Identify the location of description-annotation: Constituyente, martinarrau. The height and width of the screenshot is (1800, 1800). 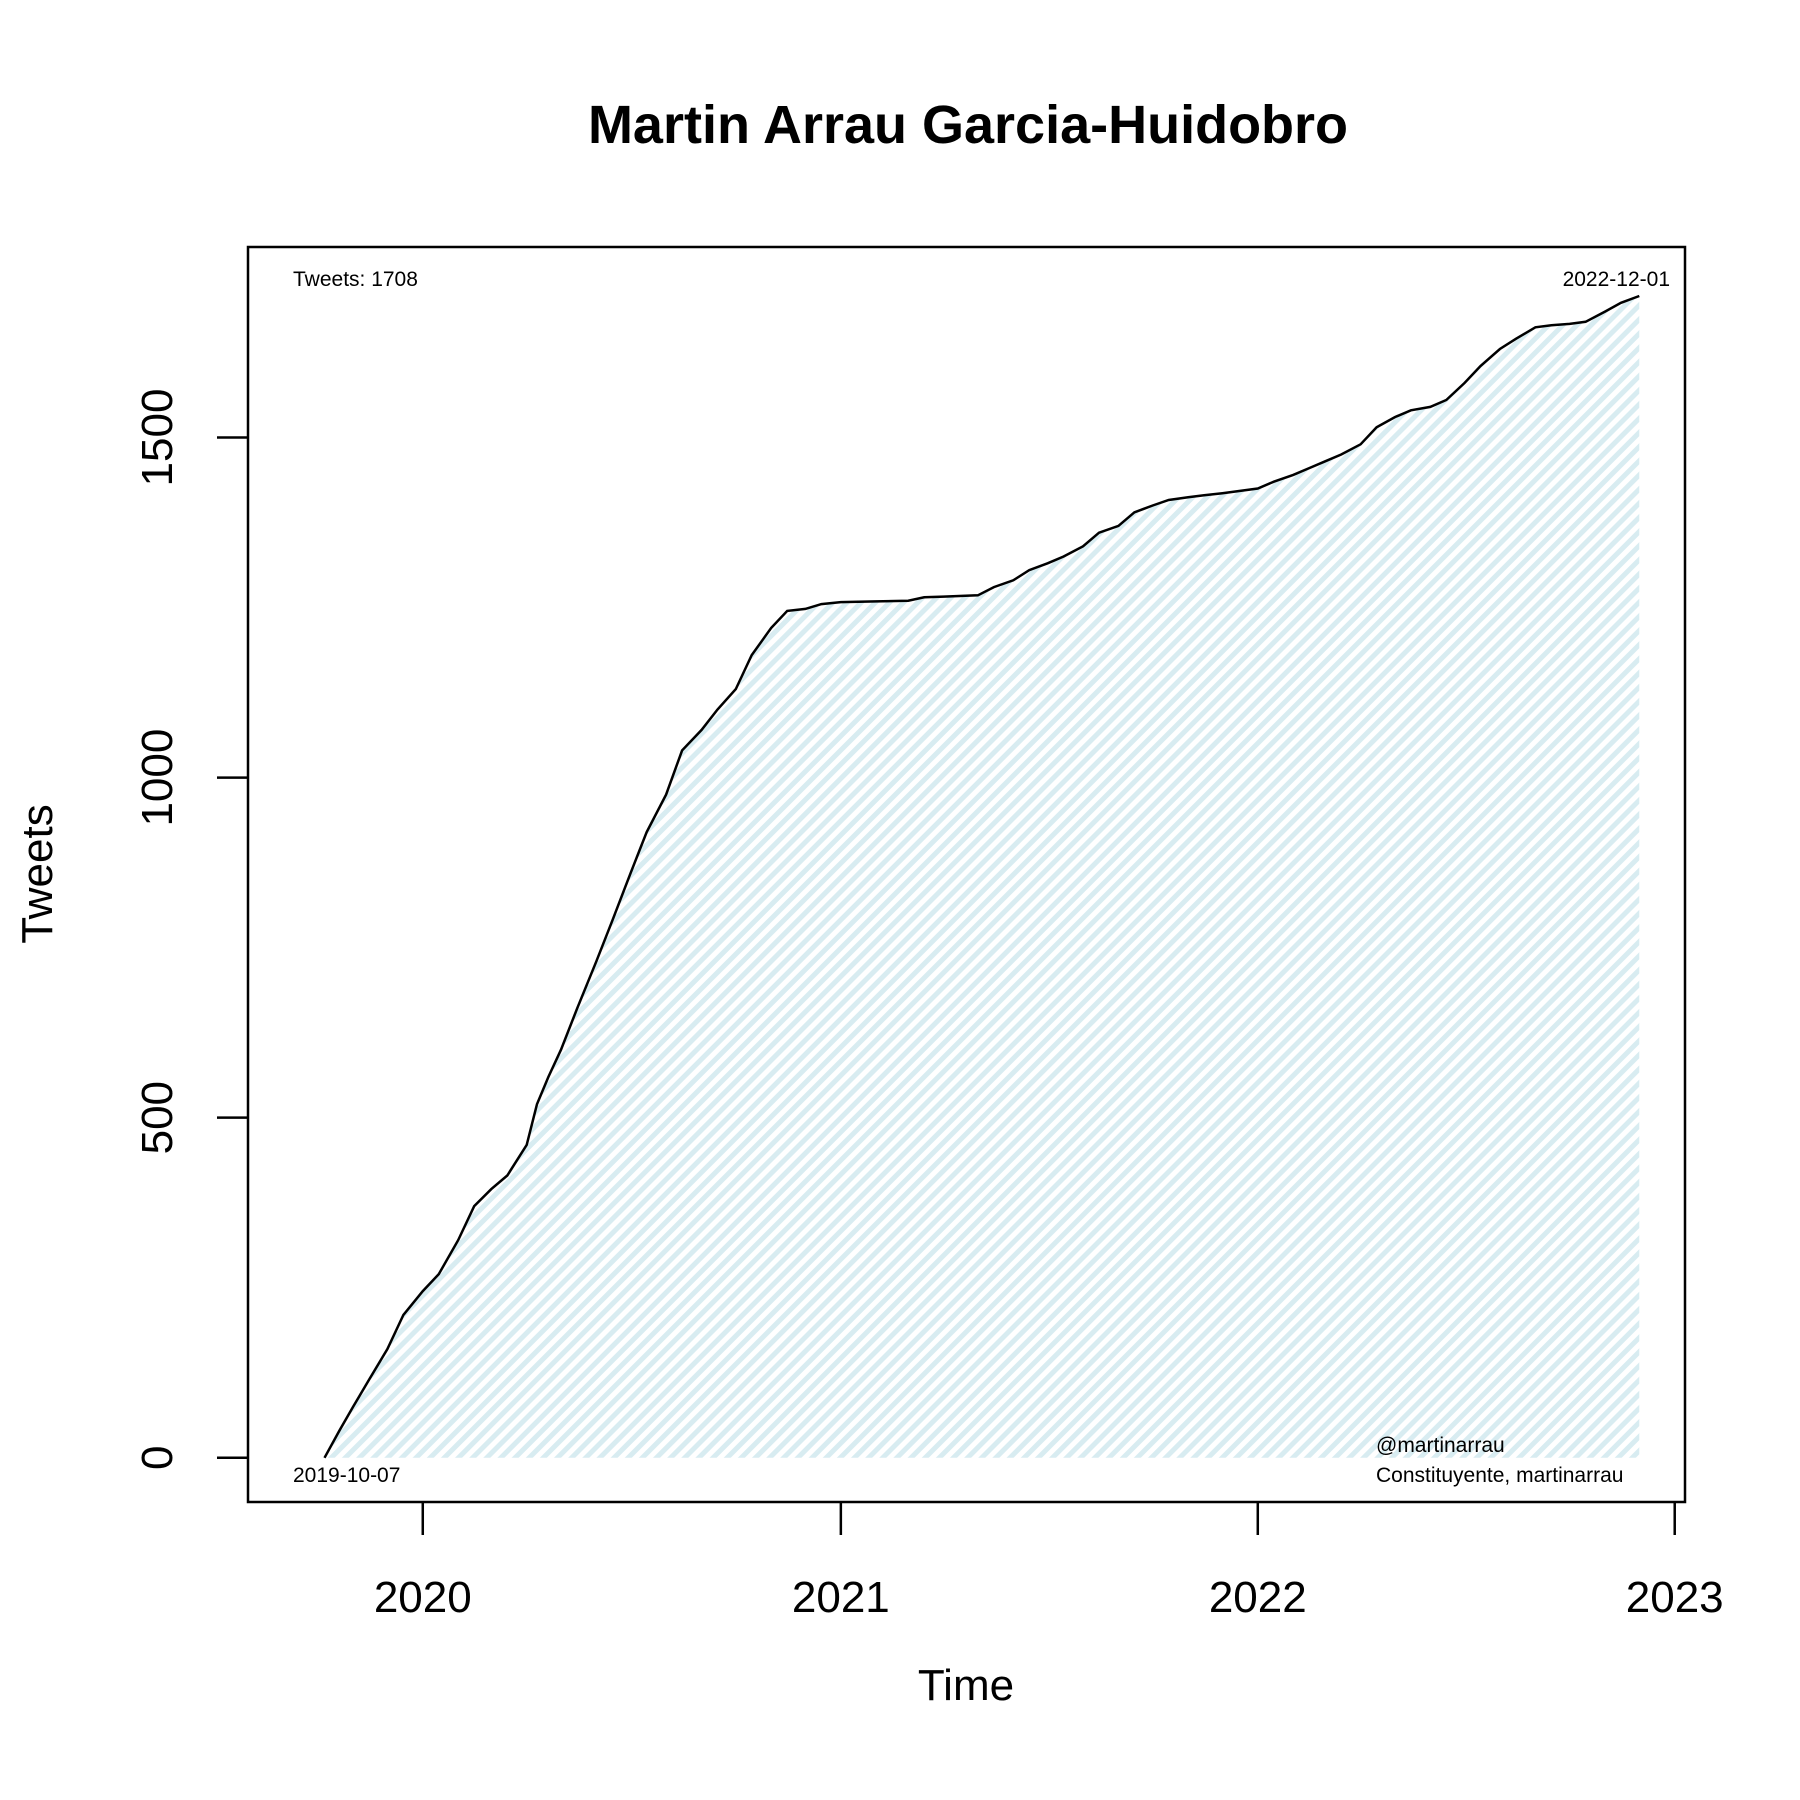
(1499, 1475).